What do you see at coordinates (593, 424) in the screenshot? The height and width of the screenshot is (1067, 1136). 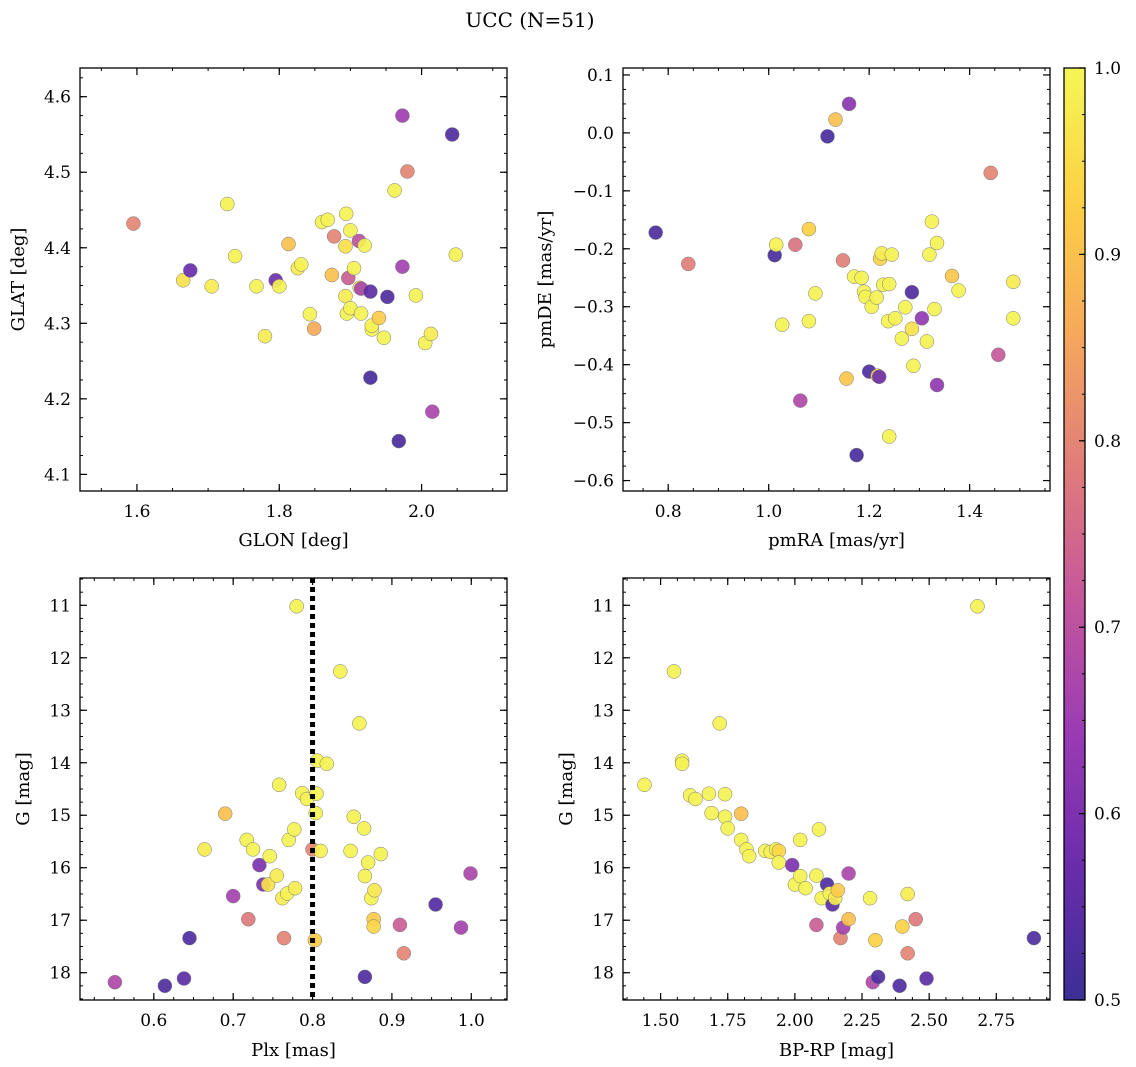 I see `y-tick-label: −0.5` at bounding box center [593, 424].